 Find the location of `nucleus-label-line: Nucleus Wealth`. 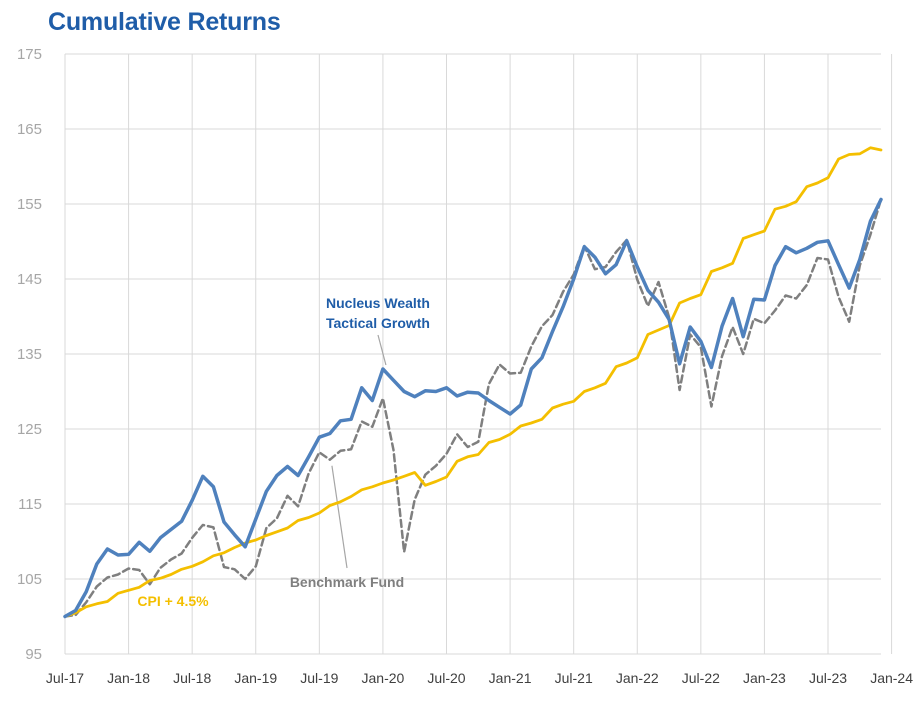

nucleus-label-line: Nucleus Wealth is located at coordinates (378, 303).